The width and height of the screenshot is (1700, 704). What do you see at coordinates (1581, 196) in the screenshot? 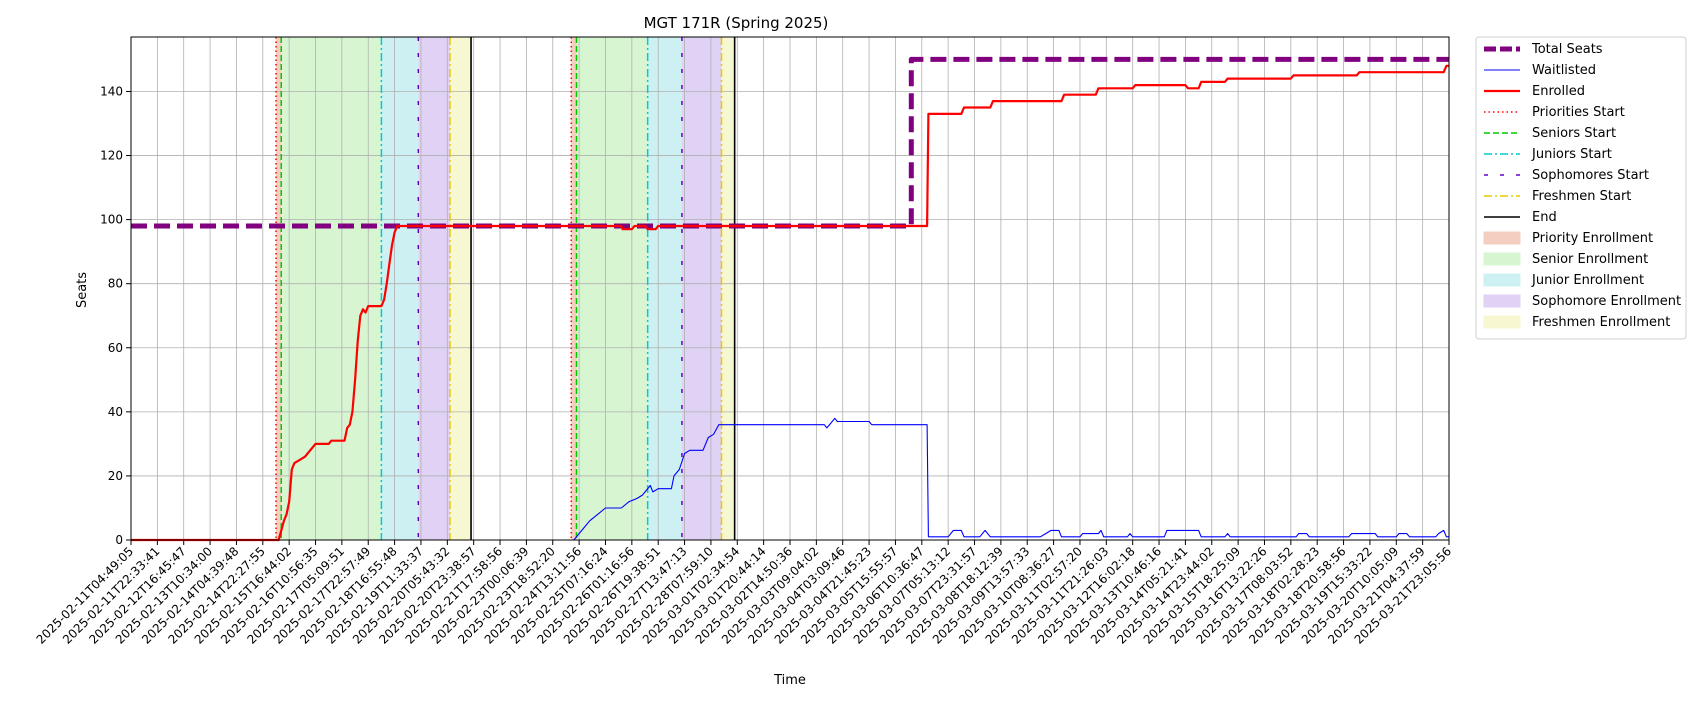
I see `legend-label: Freshmen Start` at bounding box center [1581, 196].